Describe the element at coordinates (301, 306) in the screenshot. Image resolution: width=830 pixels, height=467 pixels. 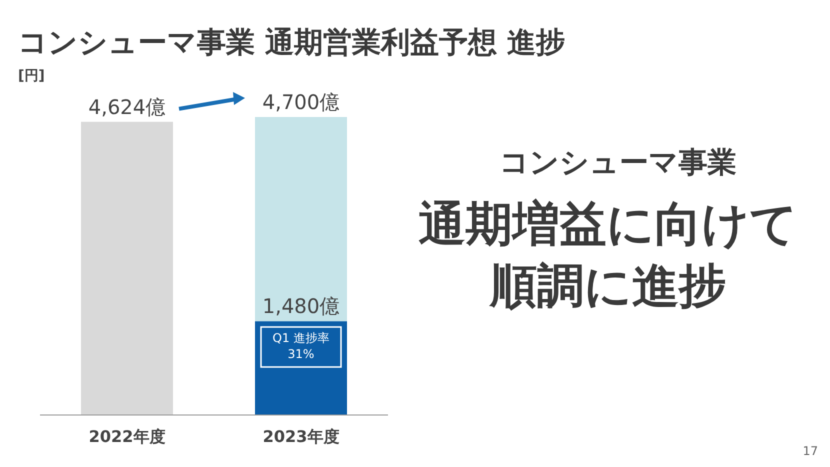
I see `data-label: 1,480億` at that location.